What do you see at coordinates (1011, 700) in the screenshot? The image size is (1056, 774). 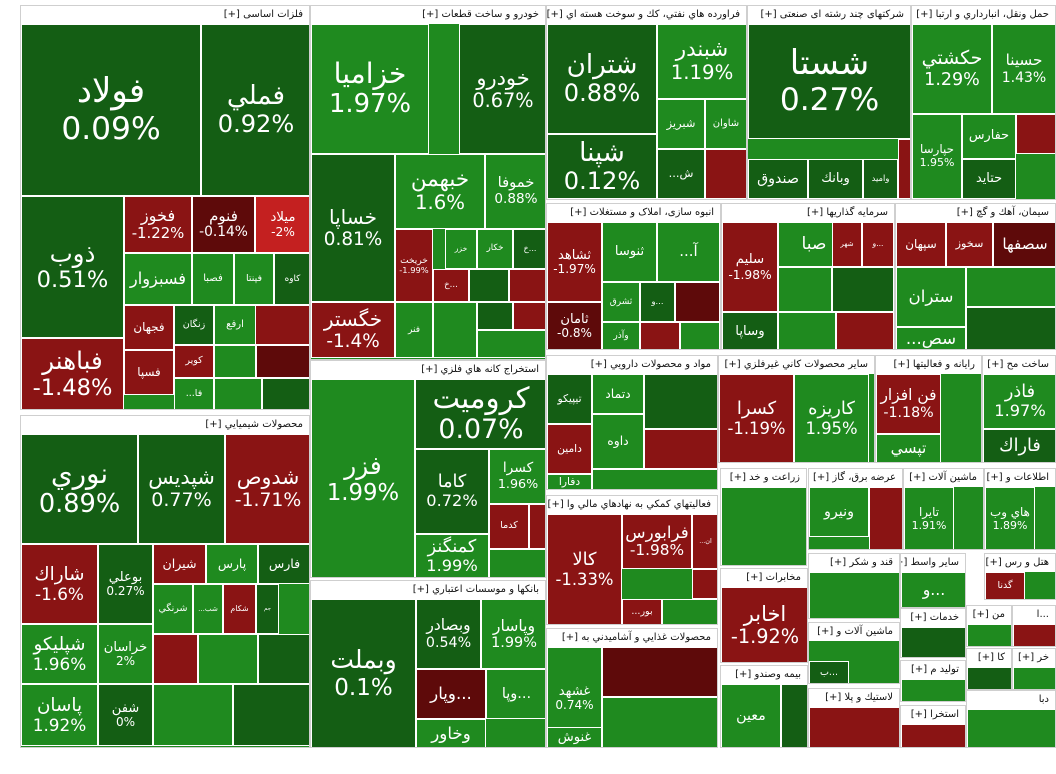 I see `sector-title: دبا` at bounding box center [1011, 700].